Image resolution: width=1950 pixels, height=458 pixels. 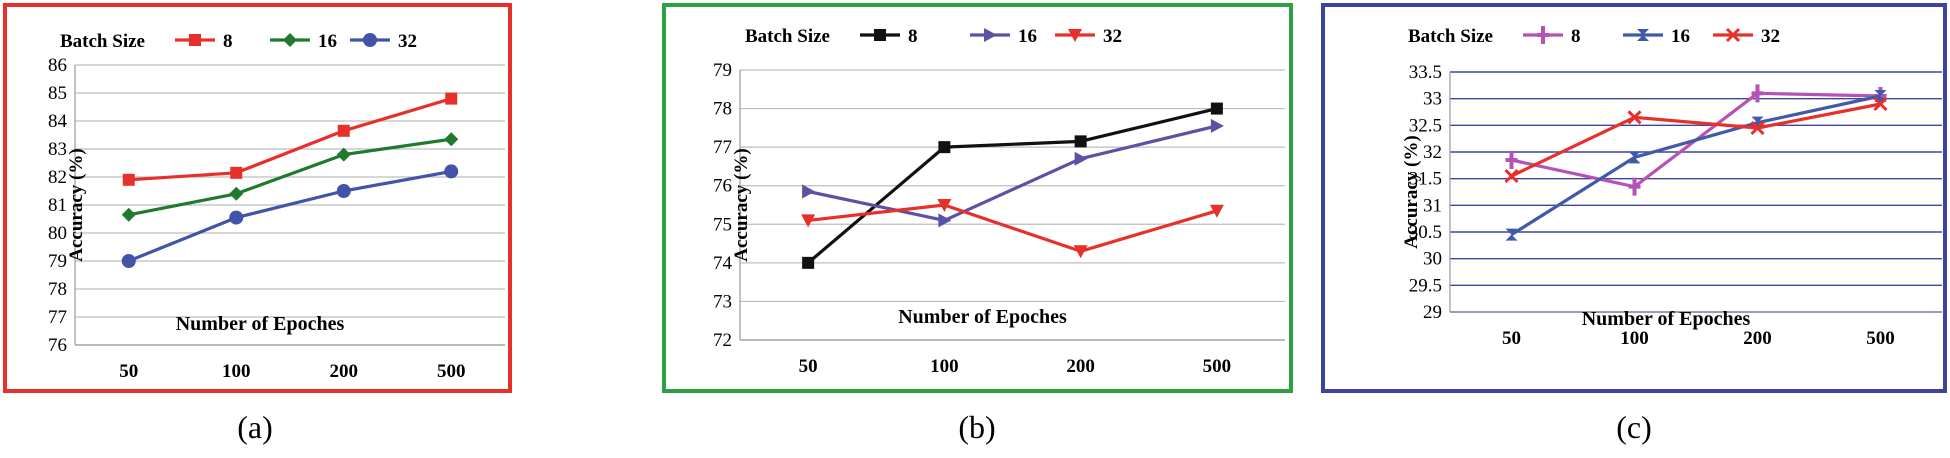 What do you see at coordinates (58, 121) in the screenshot?
I see `y-tick-label: 84` at bounding box center [58, 121].